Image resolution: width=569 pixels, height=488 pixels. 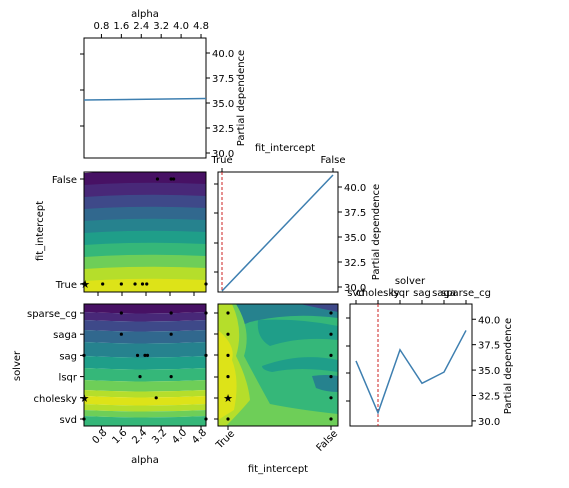 I want to click on xtick-label: cholesky, so click(x=378, y=293).